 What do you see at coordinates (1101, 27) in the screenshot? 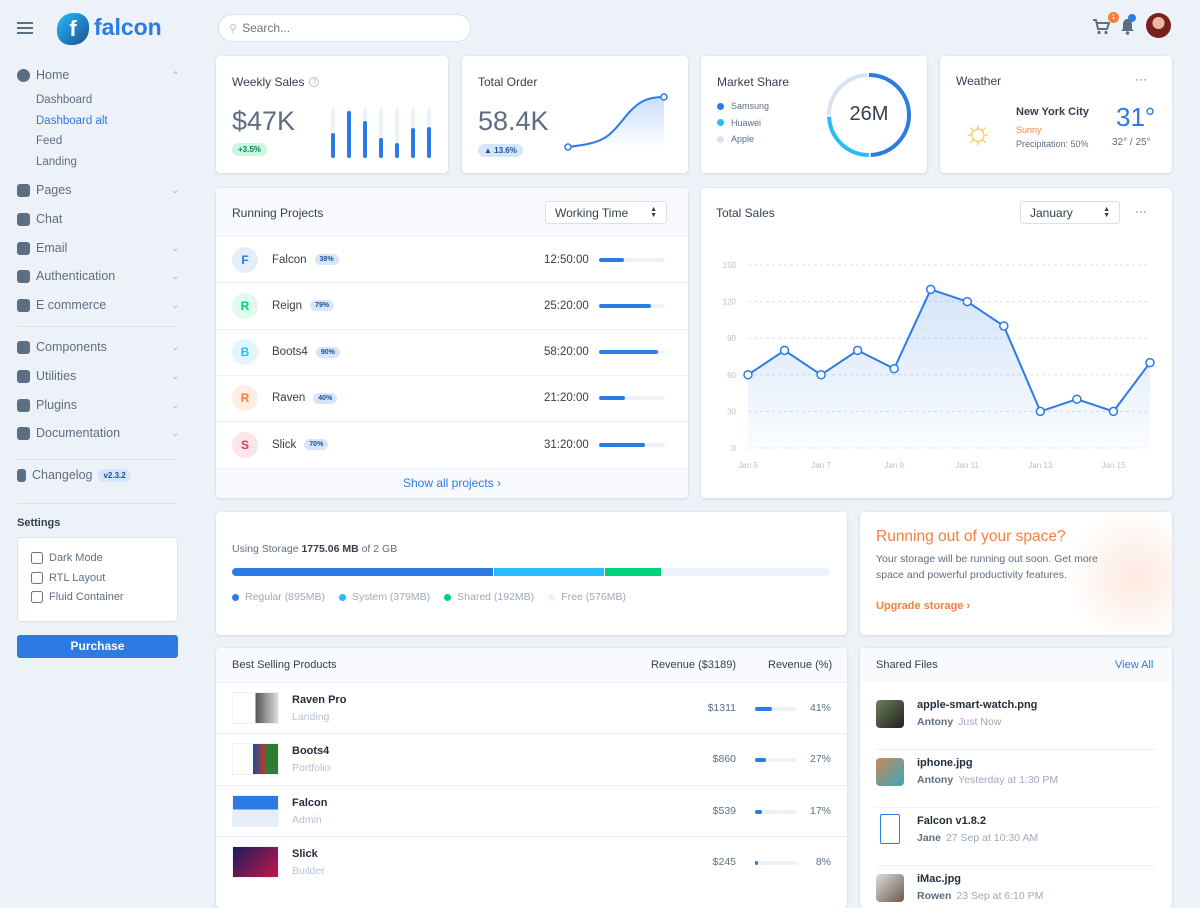
I see `cart-icon` at bounding box center [1101, 27].